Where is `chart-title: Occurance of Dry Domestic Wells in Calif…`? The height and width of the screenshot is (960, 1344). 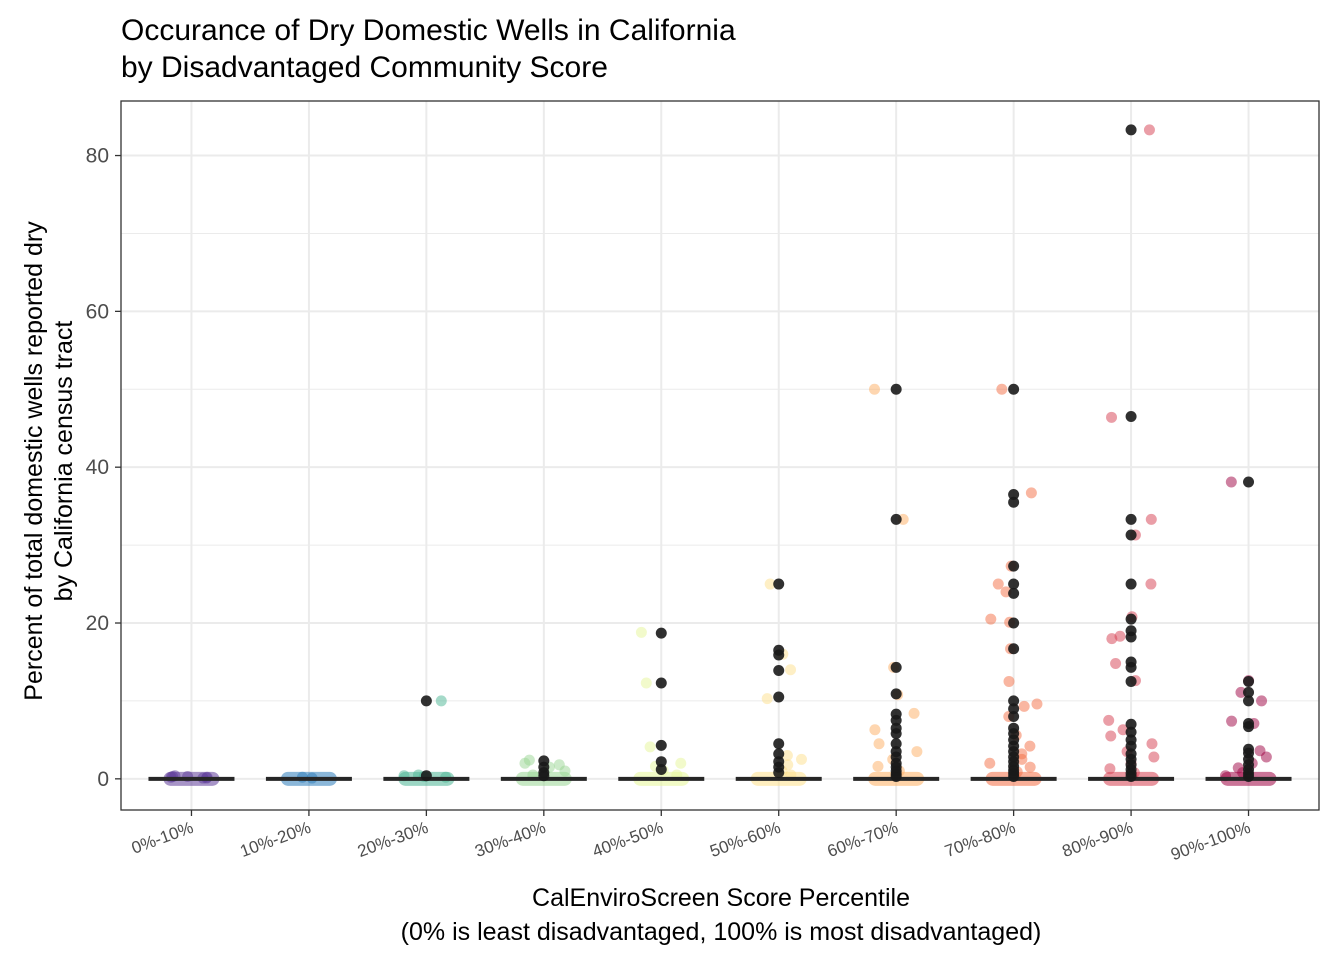 chart-title: Occurance of Dry Domestic Wells in Calif… is located at coordinates (428, 30).